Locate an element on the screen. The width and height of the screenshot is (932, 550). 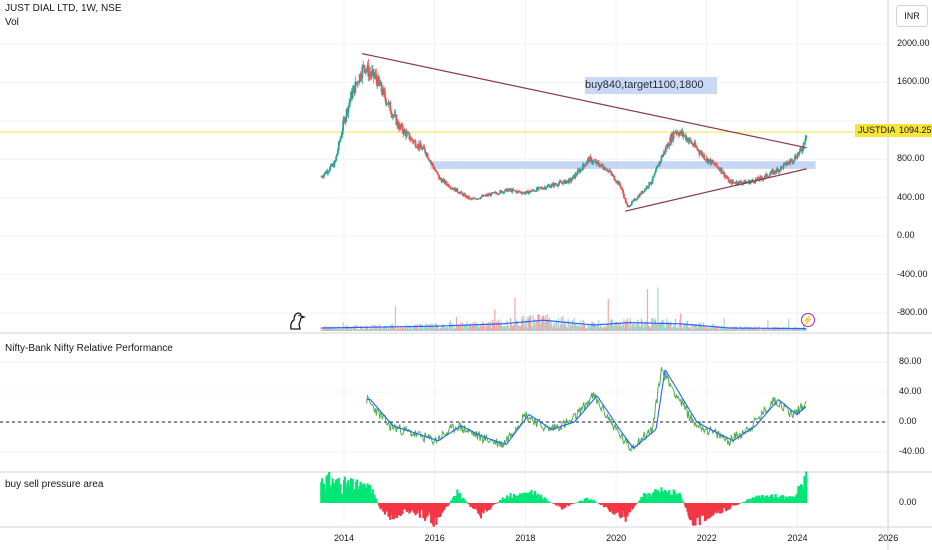
rel-axis-tick: 0.00 is located at coordinates (908, 421).